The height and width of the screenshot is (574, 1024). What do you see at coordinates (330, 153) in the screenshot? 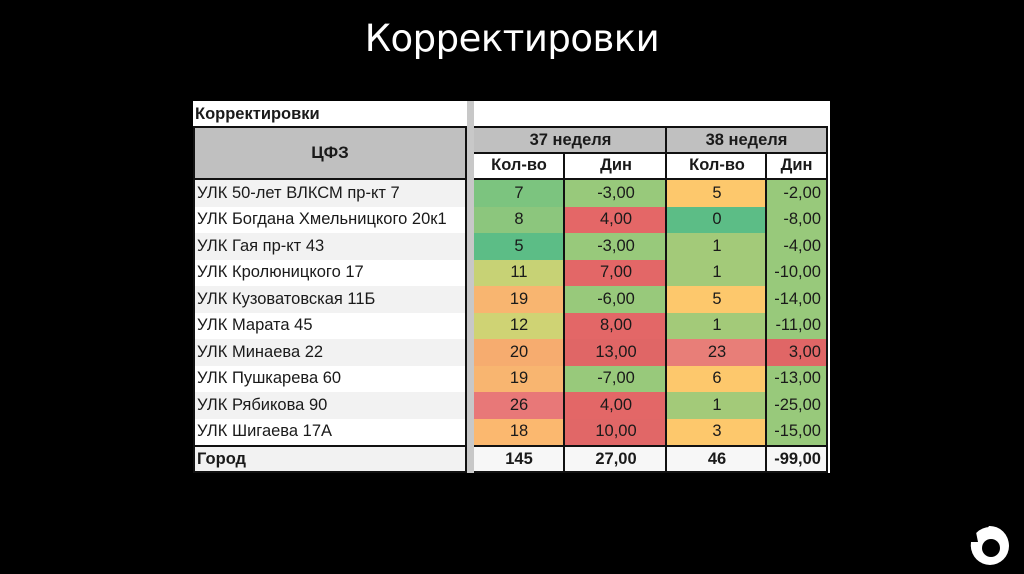
I see `row-header-label: ЦФЗ` at bounding box center [330, 153].